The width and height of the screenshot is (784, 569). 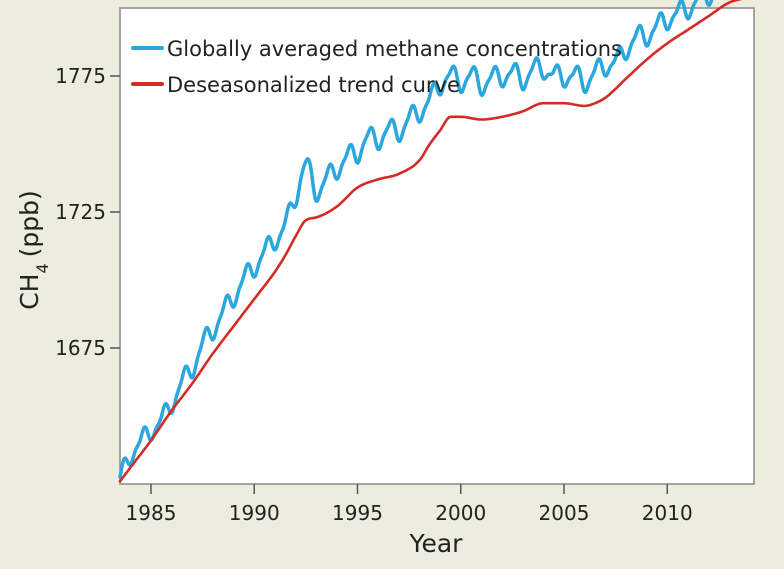 I want to click on y-axis-title-subscript: 4, so click(x=42, y=268).